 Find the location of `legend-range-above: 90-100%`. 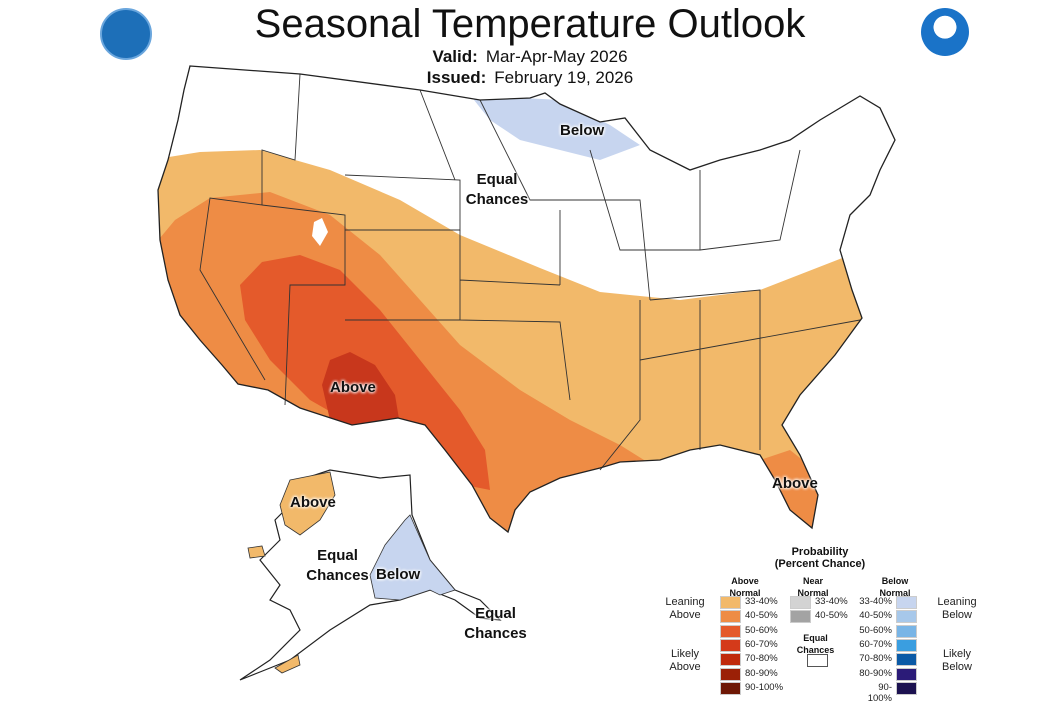

legend-range-above: 90-100% is located at coordinates (764, 687).